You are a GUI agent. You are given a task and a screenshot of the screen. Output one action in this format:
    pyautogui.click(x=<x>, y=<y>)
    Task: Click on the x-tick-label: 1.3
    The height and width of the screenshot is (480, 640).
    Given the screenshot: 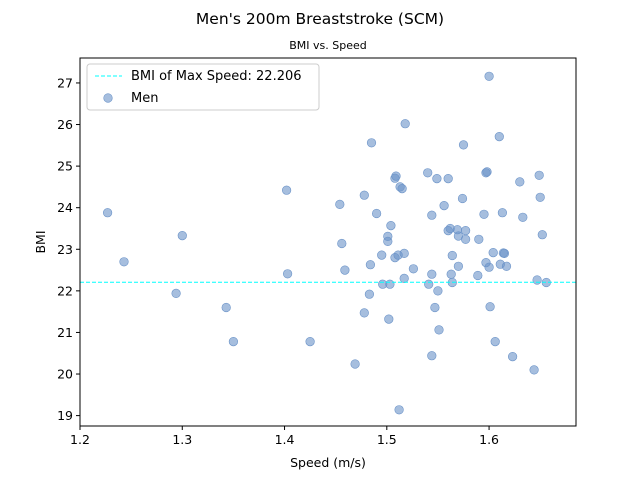 What is the action you would take?
    pyautogui.click(x=182, y=439)
    